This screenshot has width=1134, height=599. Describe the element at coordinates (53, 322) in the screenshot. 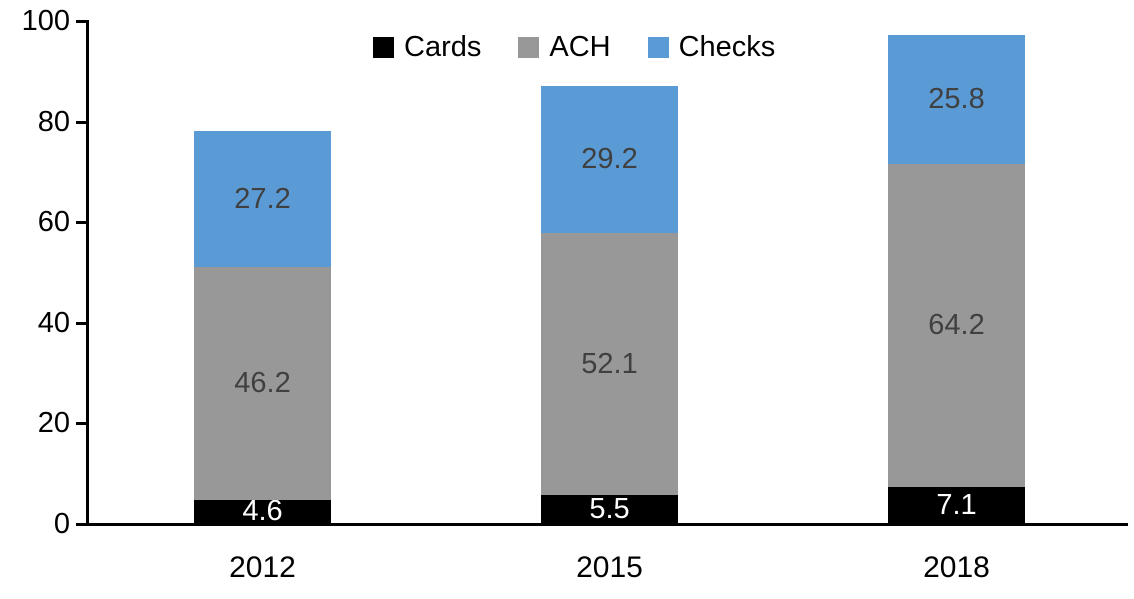

I see `y-axis-tick-label: 40` at that location.